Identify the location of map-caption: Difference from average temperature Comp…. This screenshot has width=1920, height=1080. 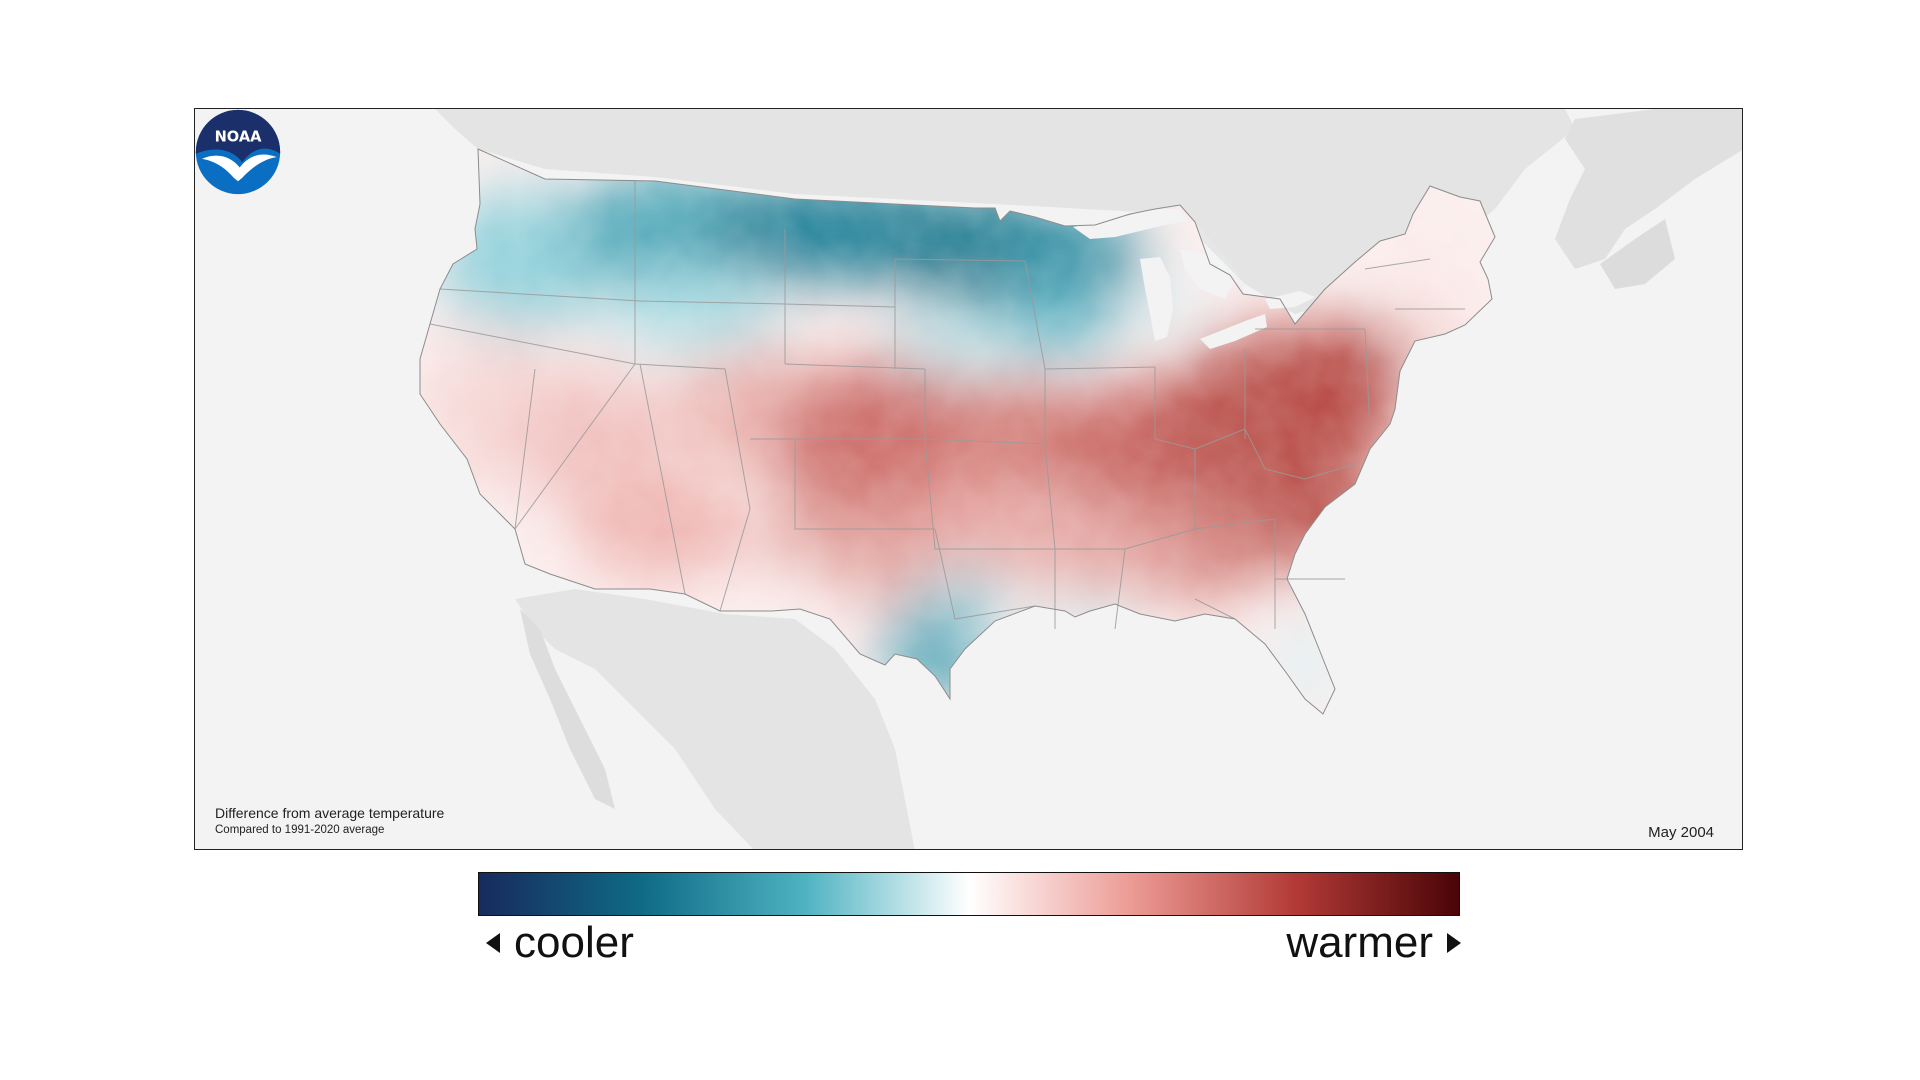
(329, 821).